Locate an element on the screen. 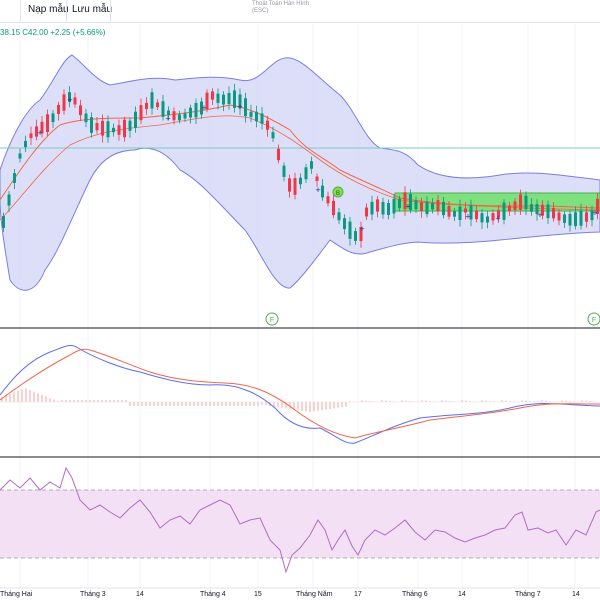 The width and height of the screenshot is (600, 600). ohlc-legend: 38.15 C42.00 +2.25 (+5.66%) is located at coordinates (53, 32).